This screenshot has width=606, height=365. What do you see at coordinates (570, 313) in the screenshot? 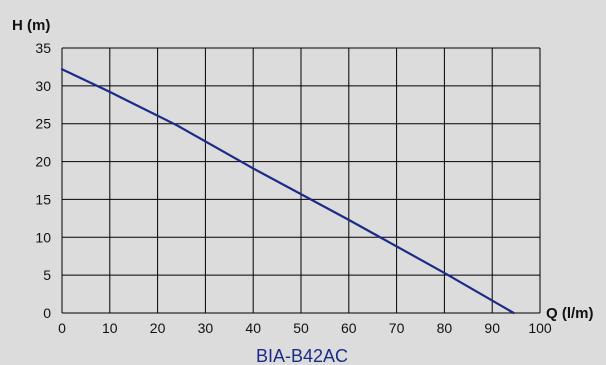
I see `x-axis-title: Q (l/m)` at bounding box center [570, 313].